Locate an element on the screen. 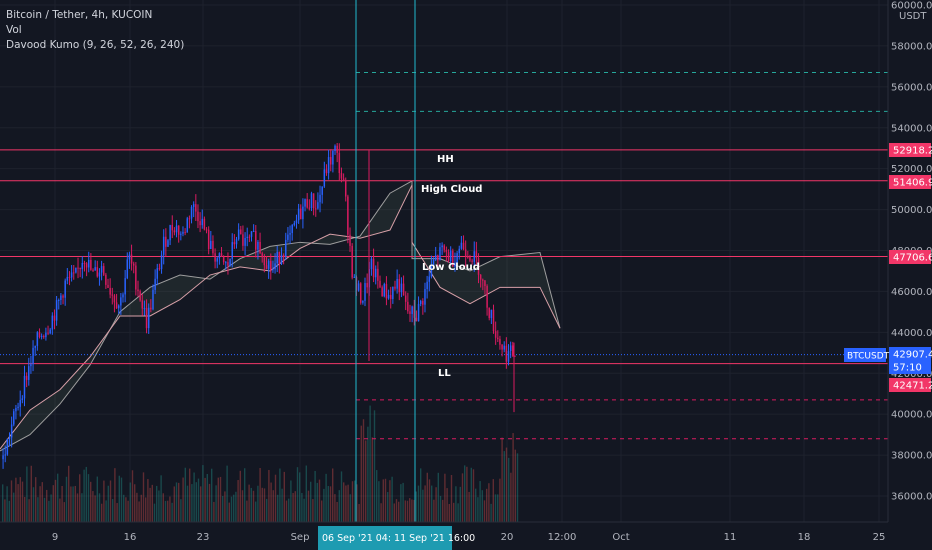 This screenshot has width=932, height=550. indicator-legend: Davood Kumo (9, 26, 52, 26, 240) is located at coordinates (95, 45).